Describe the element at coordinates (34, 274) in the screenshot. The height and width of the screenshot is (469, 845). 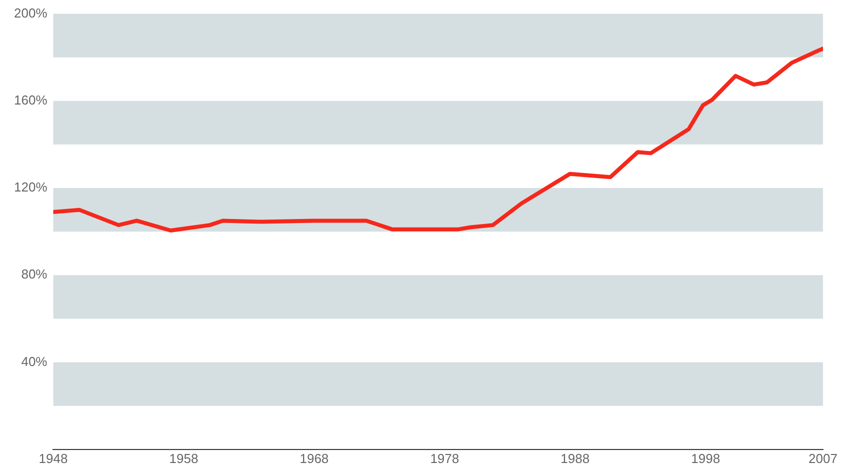
I see `y-tick-label: 80%` at that location.